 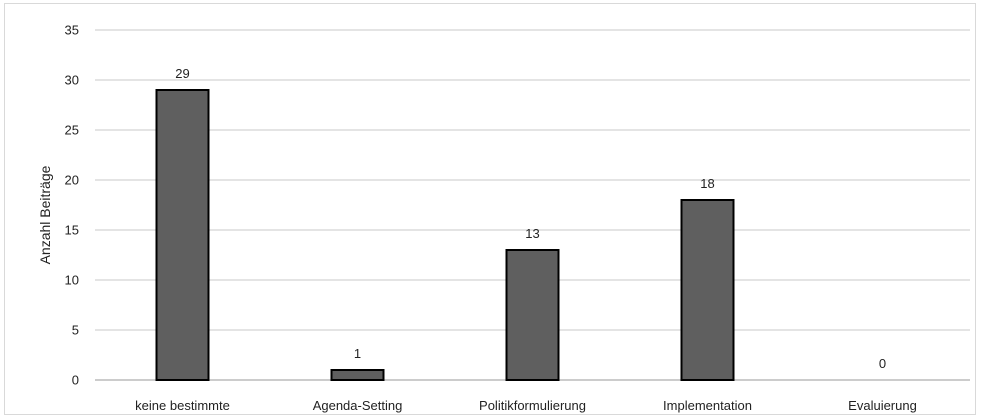 What do you see at coordinates (72, 230) in the screenshot?
I see `y-tick-label: 15` at bounding box center [72, 230].